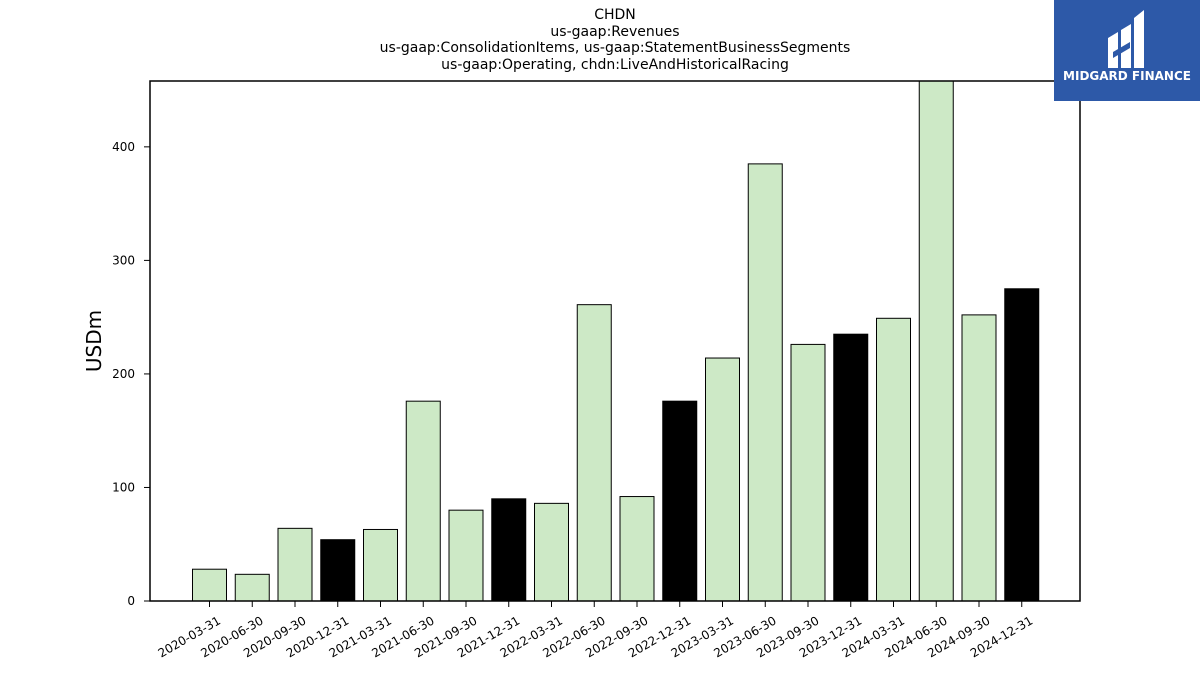  What do you see at coordinates (615, 31) in the screenshot?
I see `chart-title-line-2: us-gaap:Revenues` at bounding box center [615, 31].